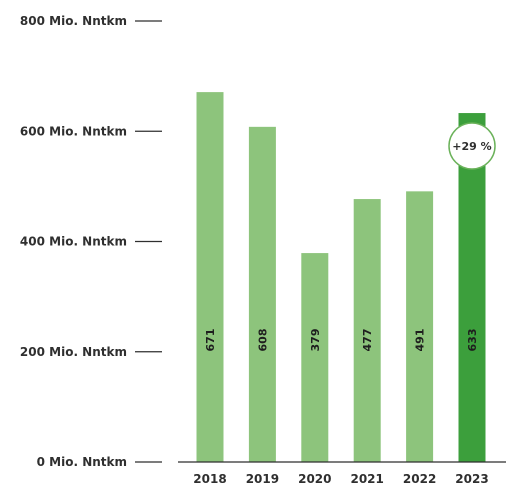  Describe the element at coordinates (314, 478) in the screenshot. I see `x-tick-label-2020: 2020` at that location.